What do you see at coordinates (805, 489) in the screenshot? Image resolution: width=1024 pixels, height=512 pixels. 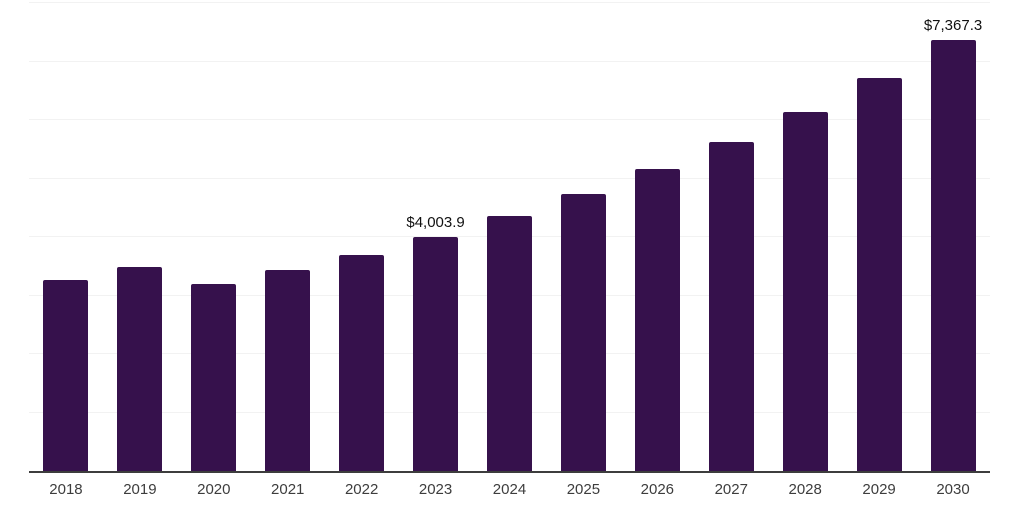 I see `x-tick-2028: 2028` at bounding box center [805, 489].